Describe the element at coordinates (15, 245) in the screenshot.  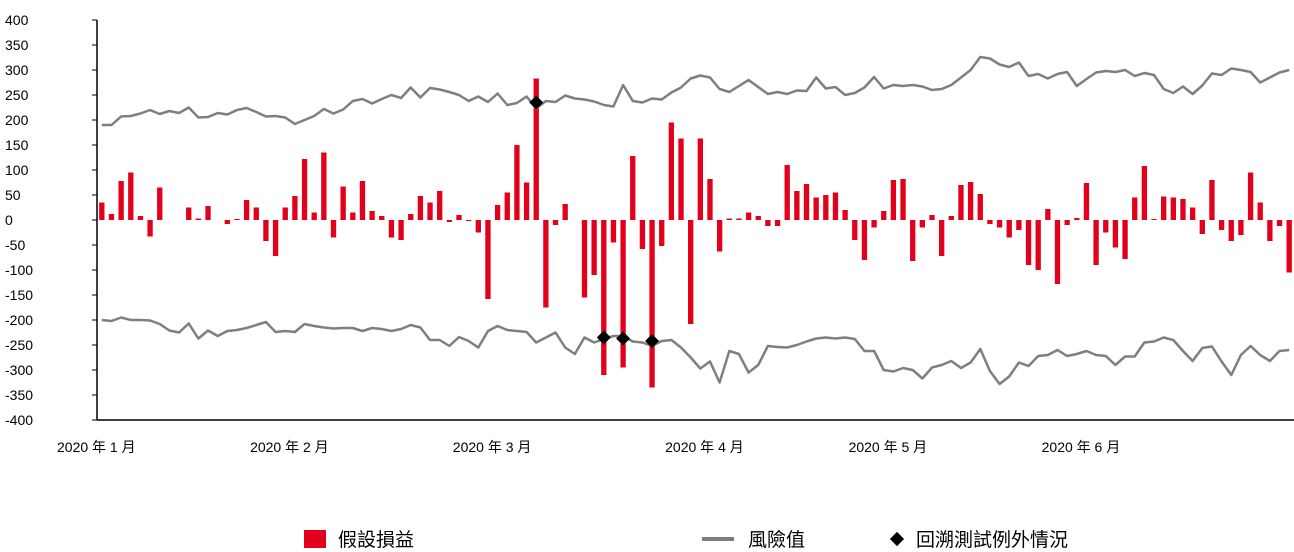
I see `y-tick-label: -50` at that location.